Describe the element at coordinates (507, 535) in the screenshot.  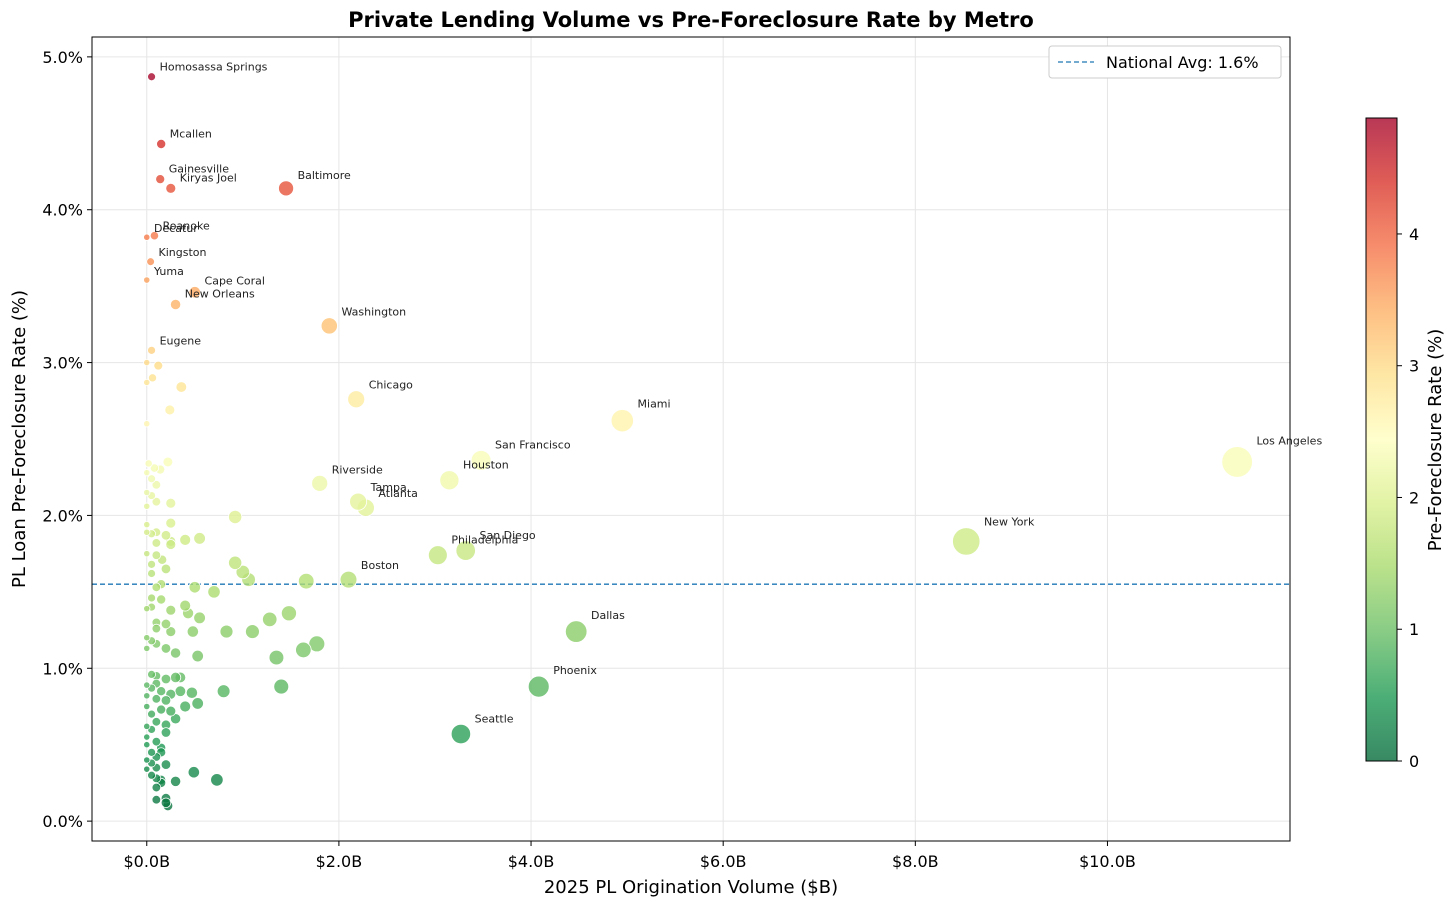
I see `metro-label: San Diego` at that location.